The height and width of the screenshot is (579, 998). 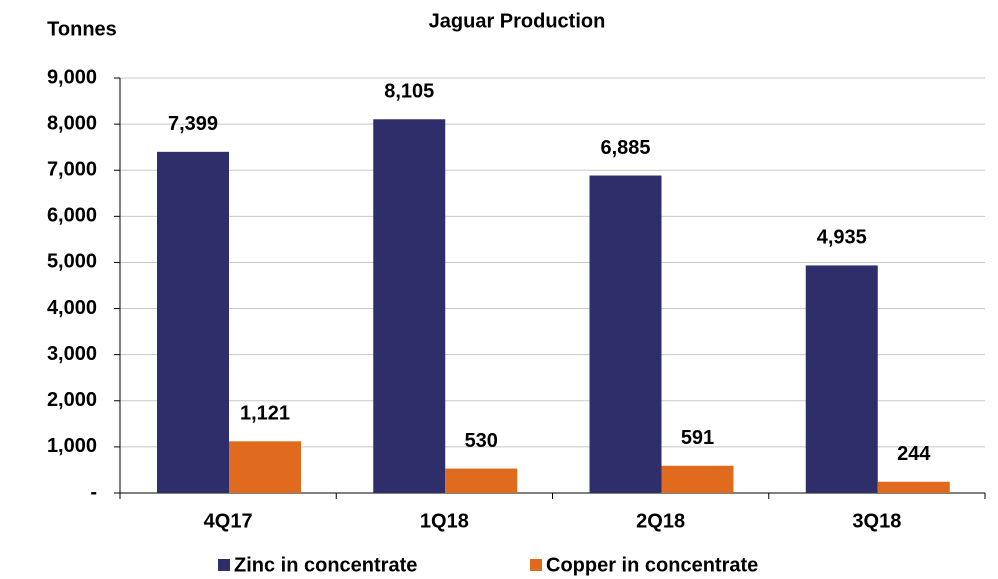 I want to click on y-tick-label: 7,000, so click(x=72, y=170).